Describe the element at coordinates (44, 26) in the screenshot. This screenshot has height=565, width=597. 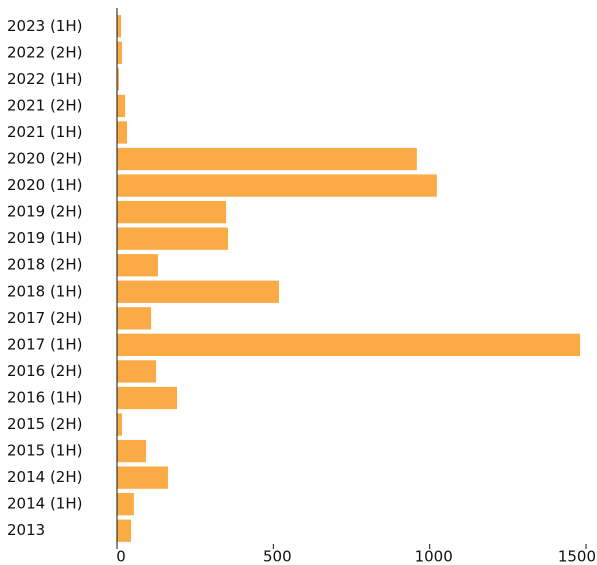
I see `y-tick-label: 2023 (1H)` at that location.